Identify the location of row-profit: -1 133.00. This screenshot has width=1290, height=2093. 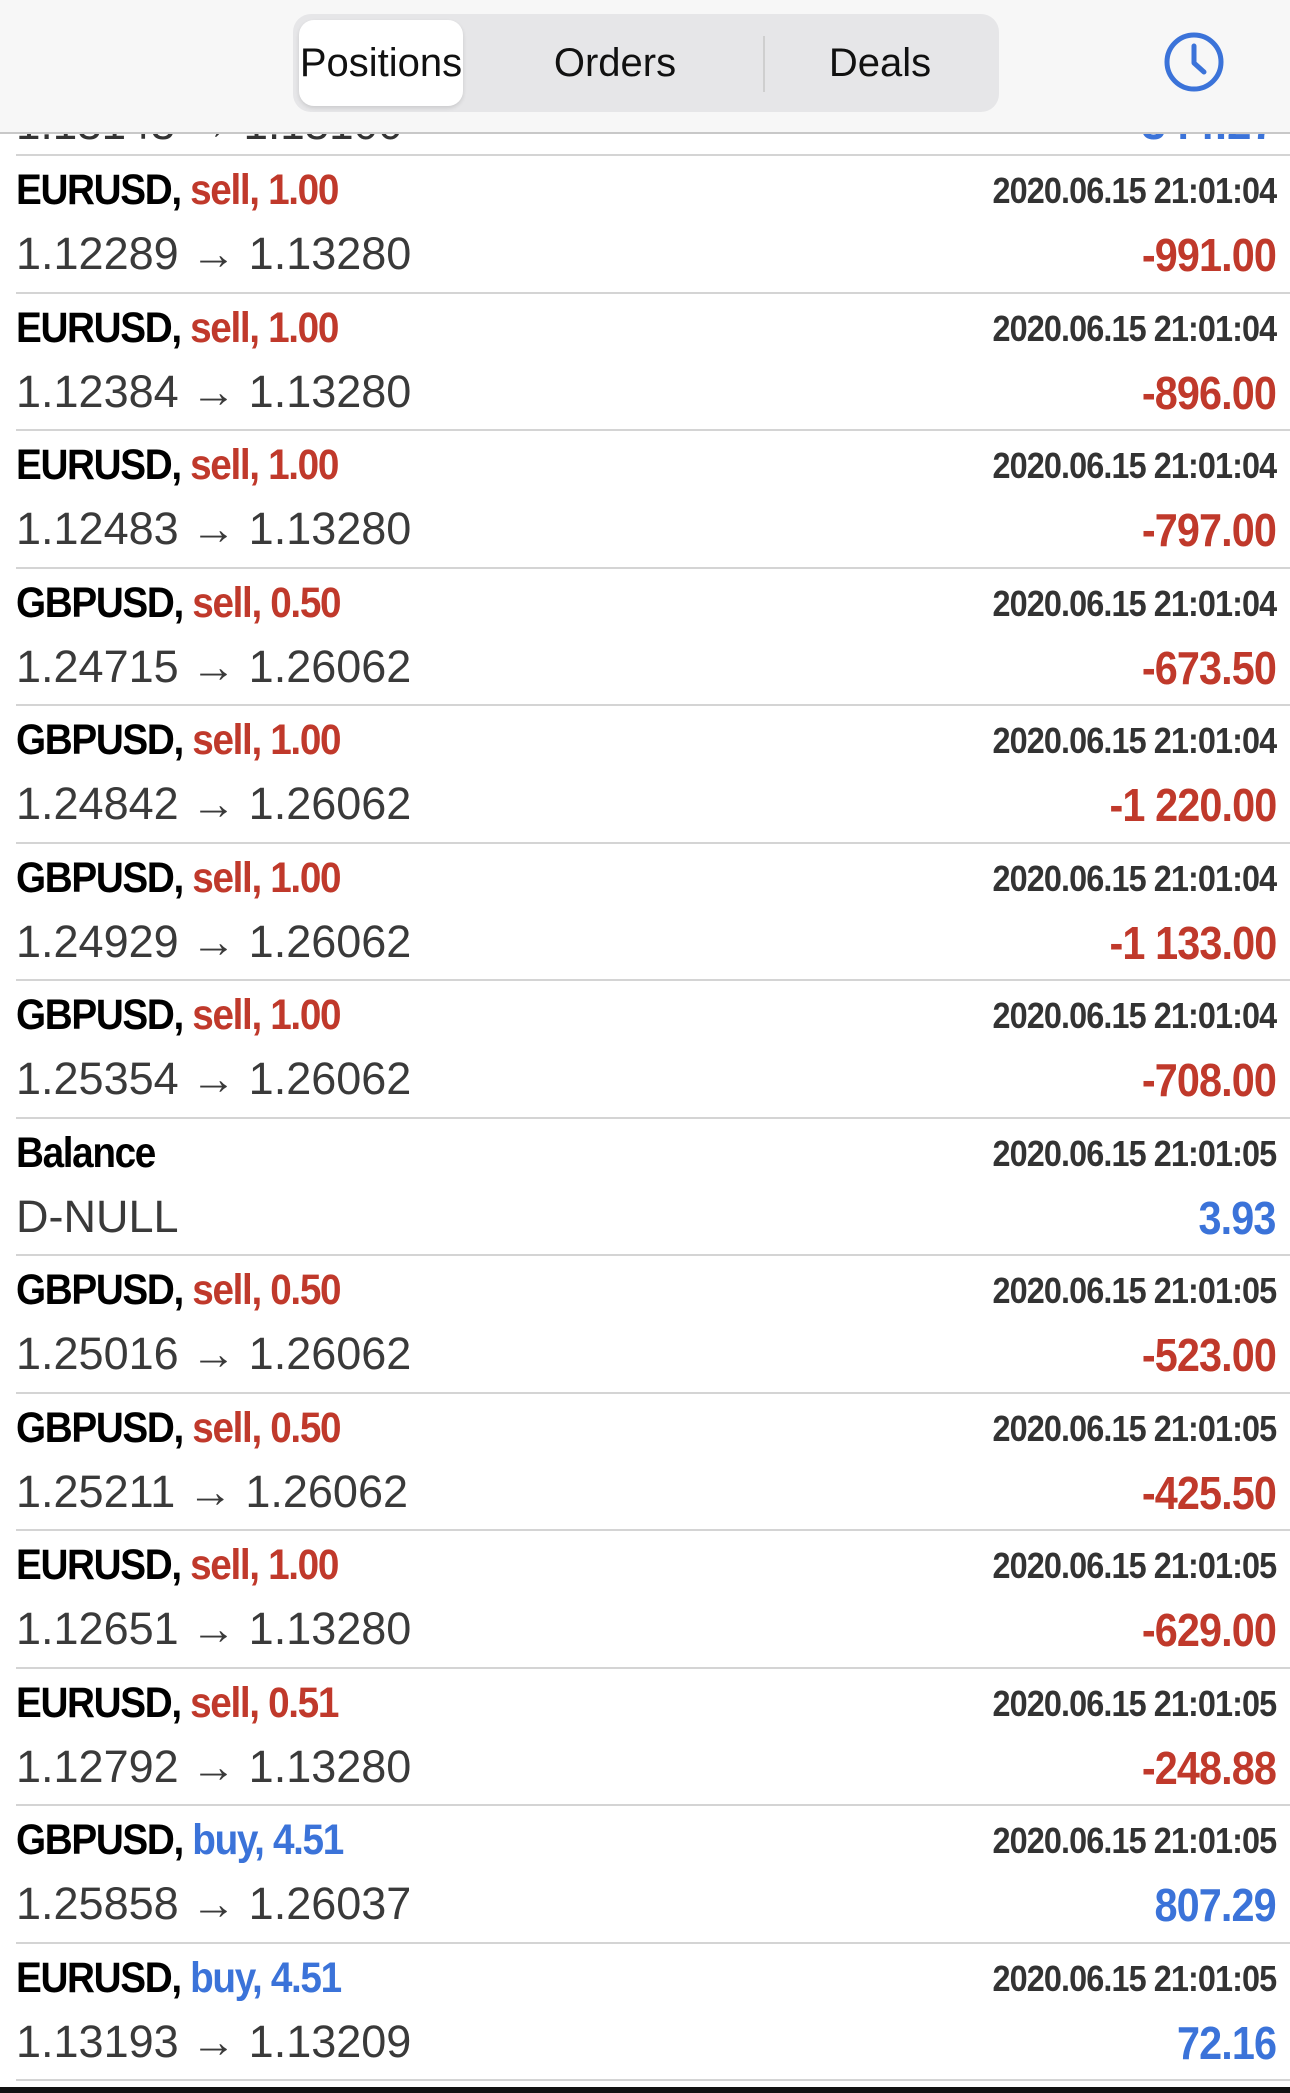
(1193, 942).